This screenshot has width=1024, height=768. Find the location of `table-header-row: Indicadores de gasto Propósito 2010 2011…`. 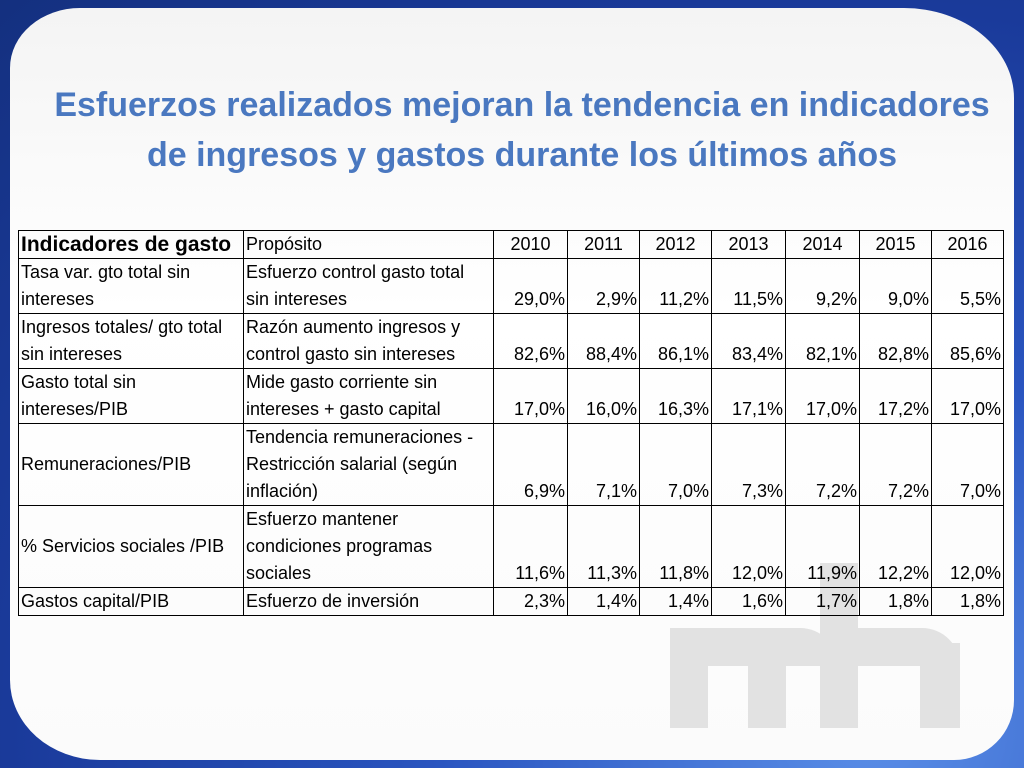

table-header-row: Indicadores de gasto Propósito 2010 2011… is located at coordinates (511, 244).